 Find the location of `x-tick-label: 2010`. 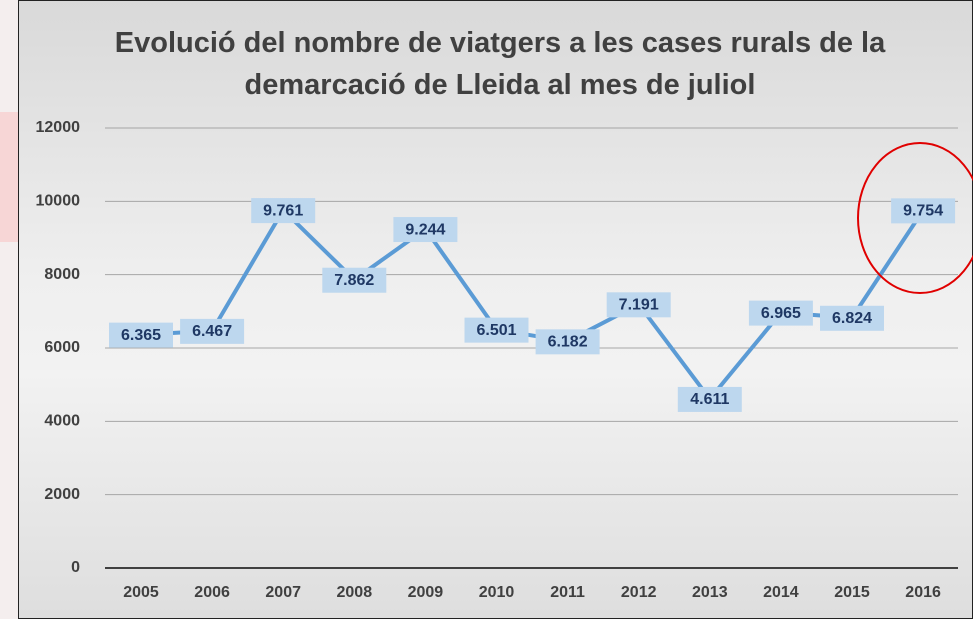

x-tick-label: 2010 is located at coordinates (497, 592).